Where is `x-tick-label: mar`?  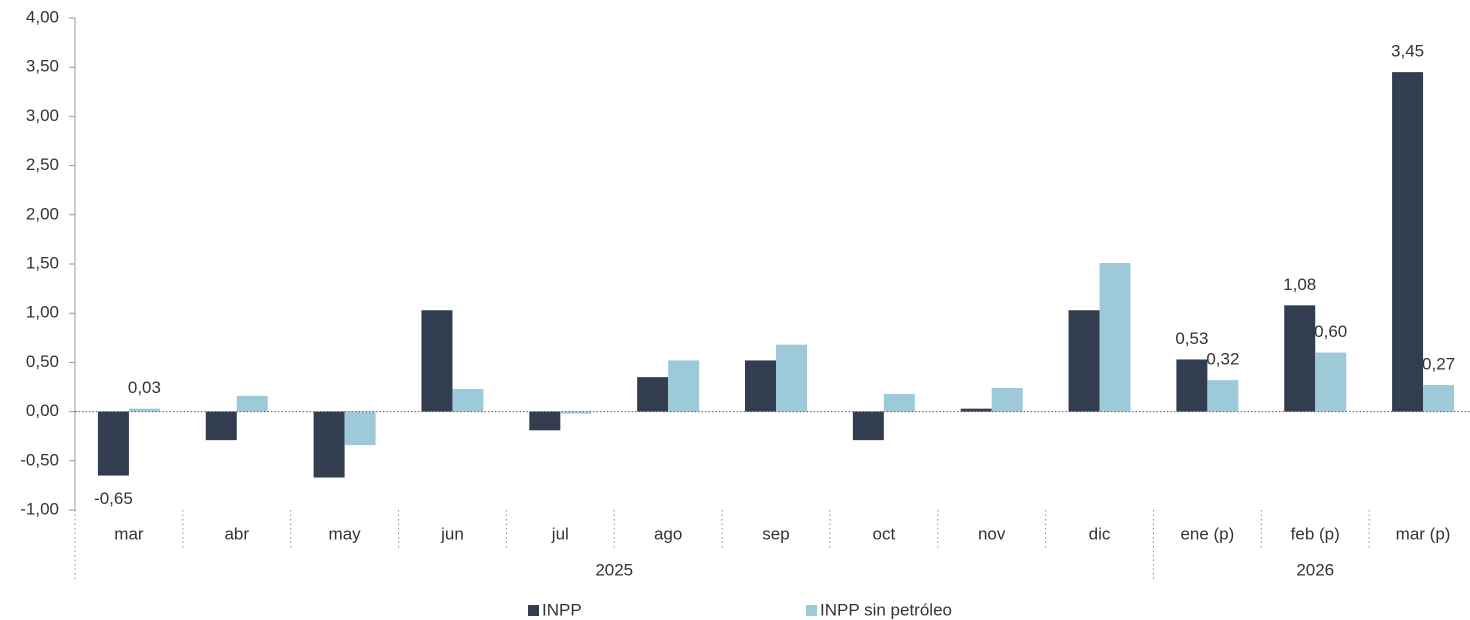 x-tick-label: mar is located at coordinates (129, 533).